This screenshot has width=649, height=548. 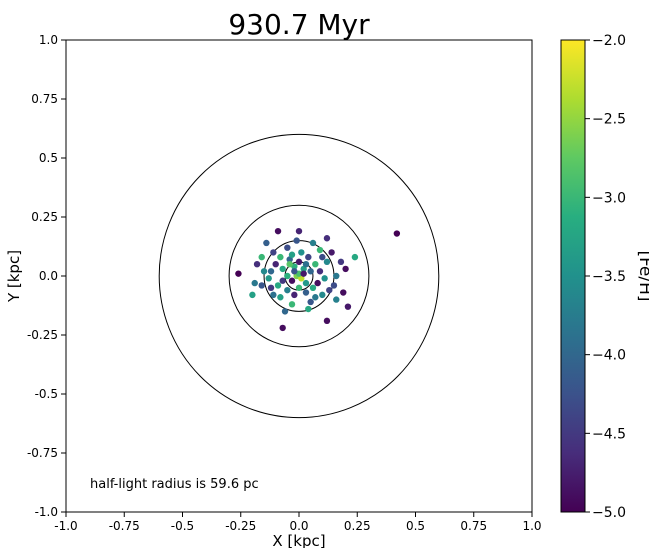 I want to click on x-tick-label: -1.0, so click(x=65, y=526).